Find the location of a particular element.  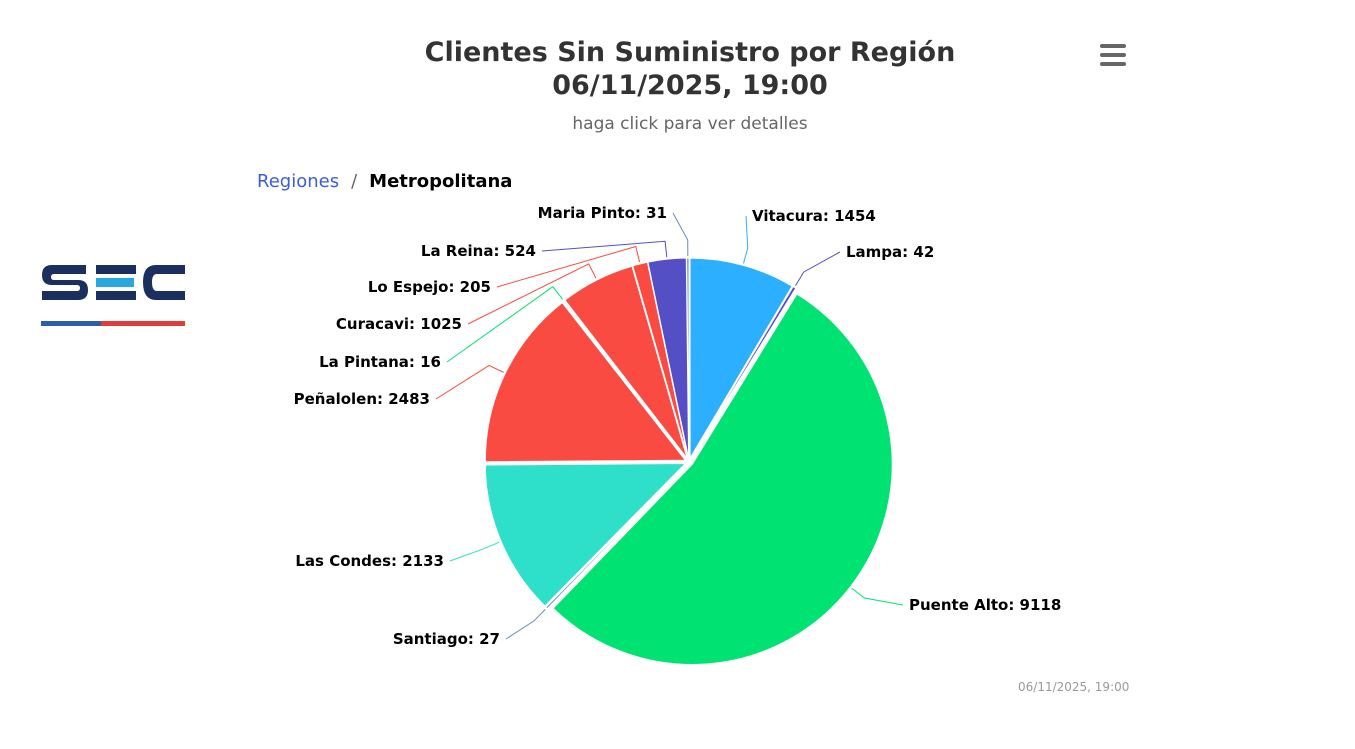

connector-la-pintana is located at coordinates (505, 324).